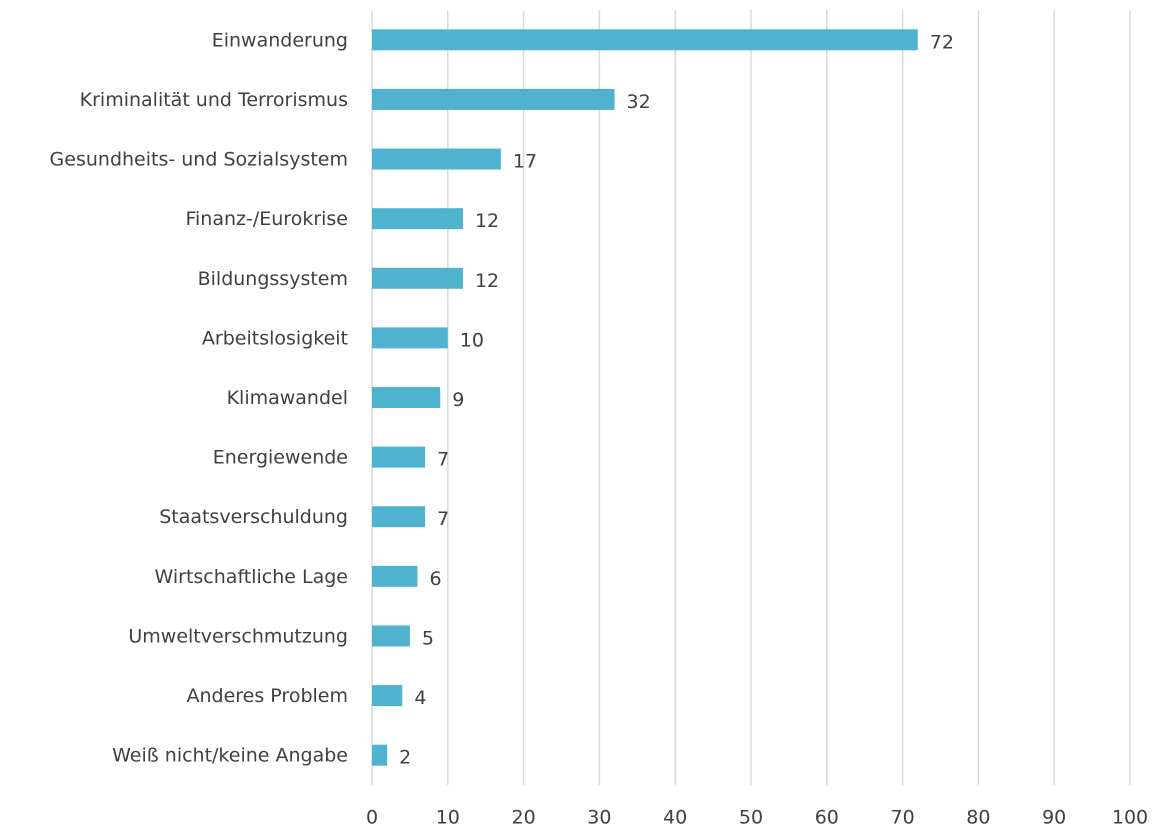  I want to click on x-tick-label: 50, so click(751, 818).